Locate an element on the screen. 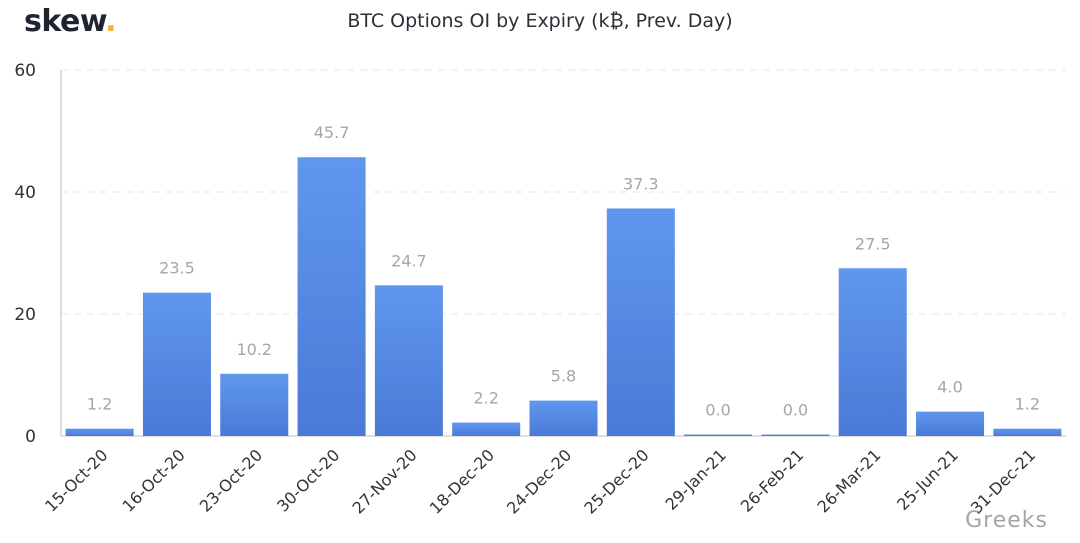 This screenshot has height=543, width=1080. data-label-25-Dec-20: 37.3 is located at coordinates (641, 183).